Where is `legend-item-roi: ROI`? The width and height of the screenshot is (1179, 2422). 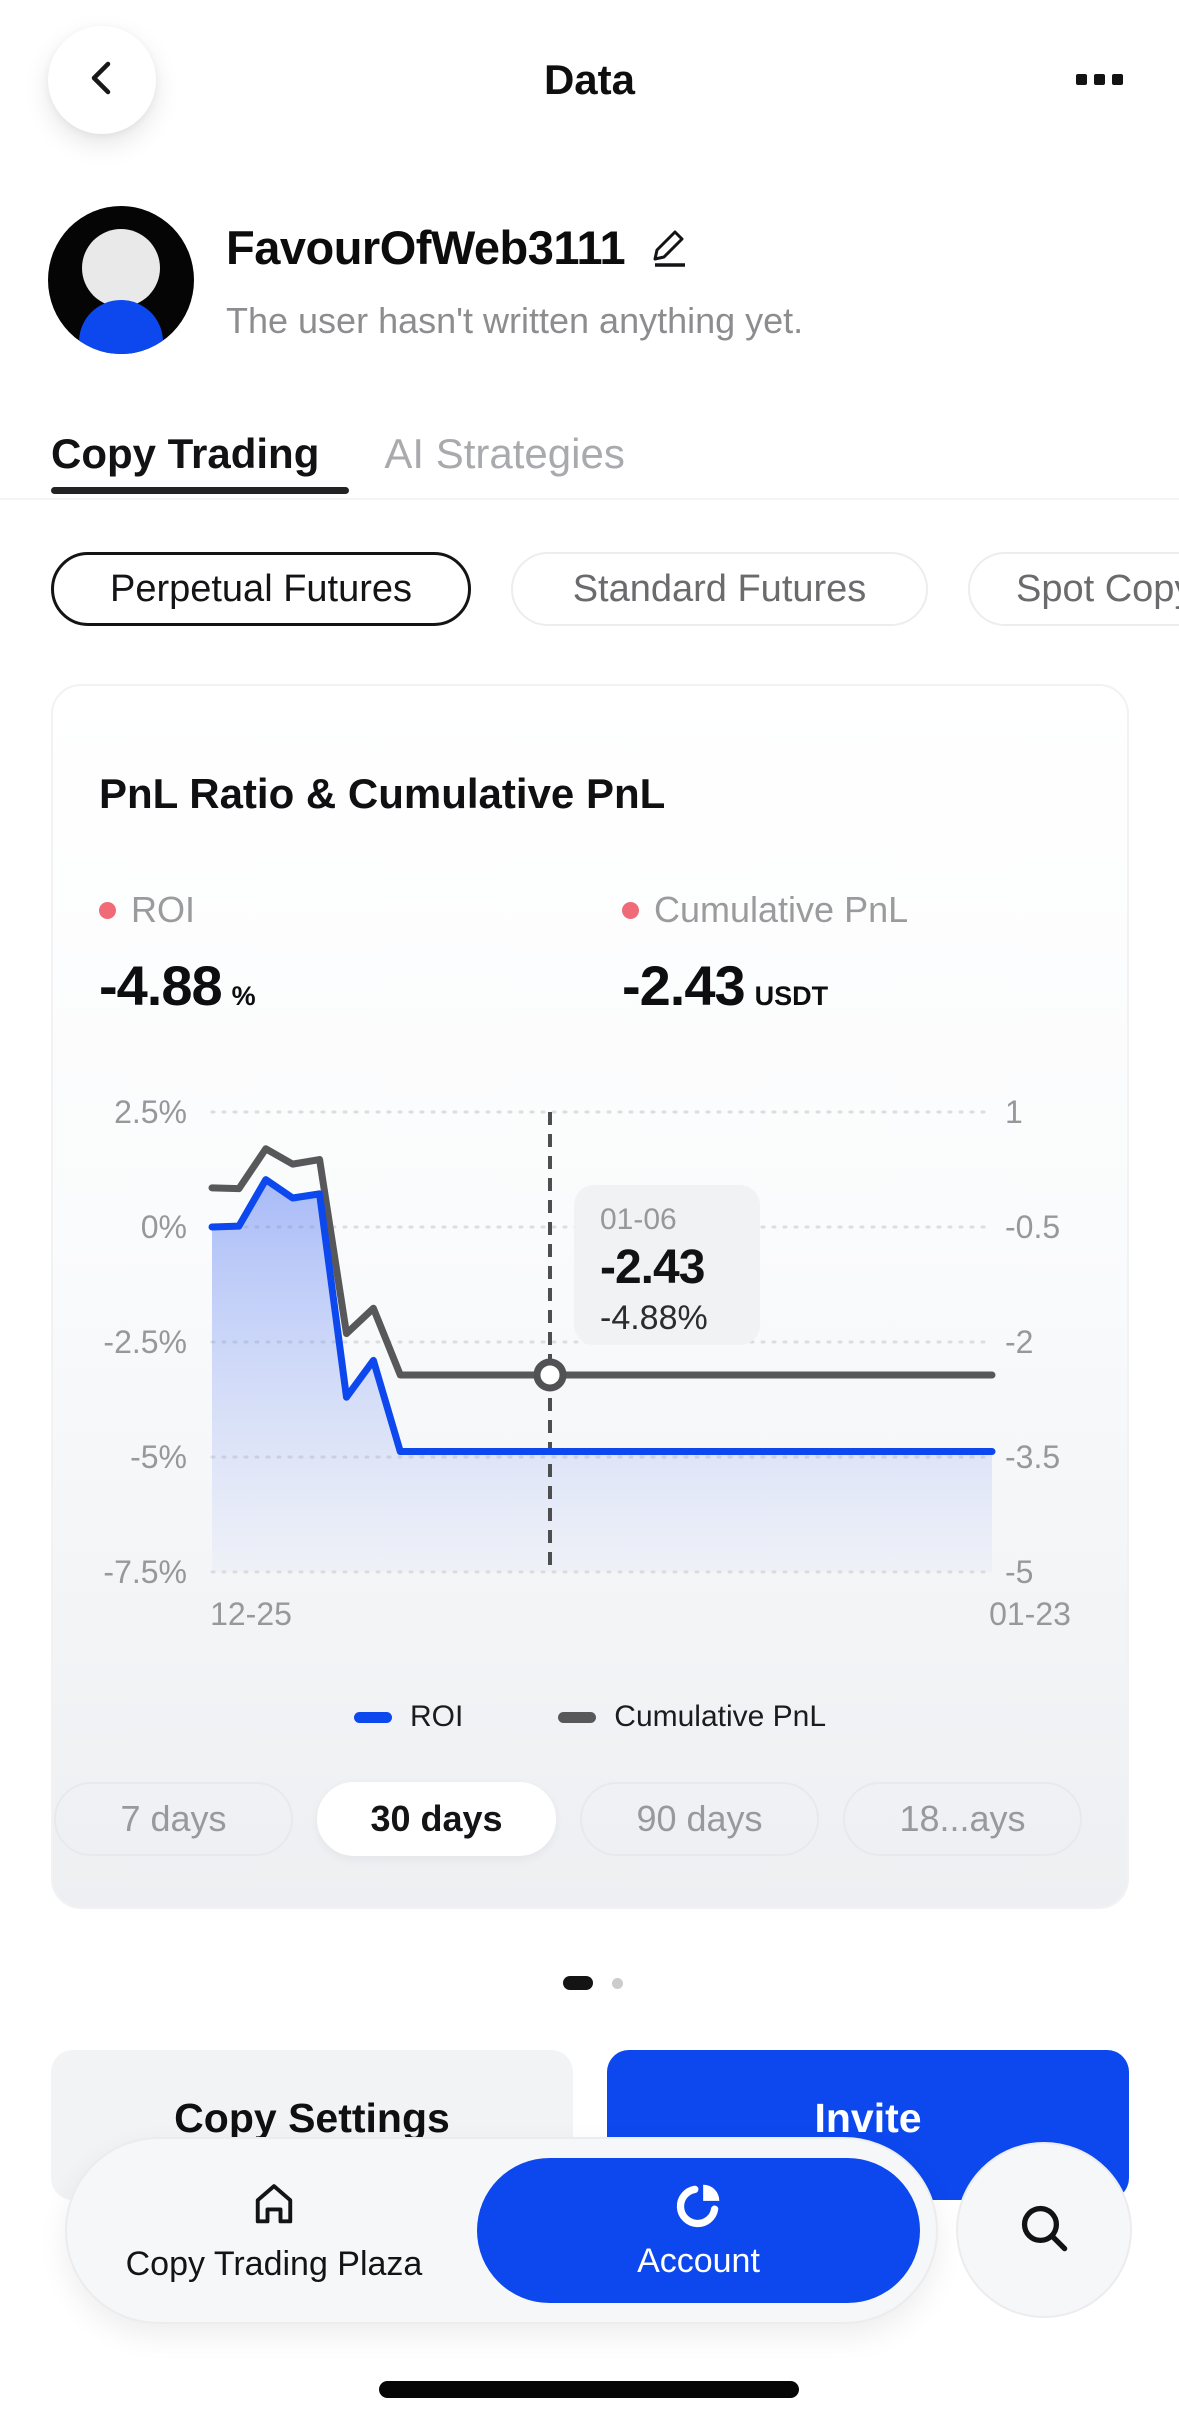
legend-item-roi: ROI is located at coordinates (408, 1717).